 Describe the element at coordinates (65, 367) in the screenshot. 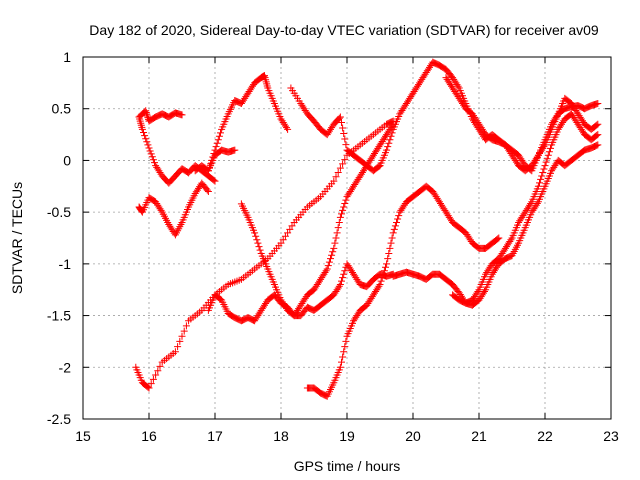

I see `y-tick-label: -2` at that location.